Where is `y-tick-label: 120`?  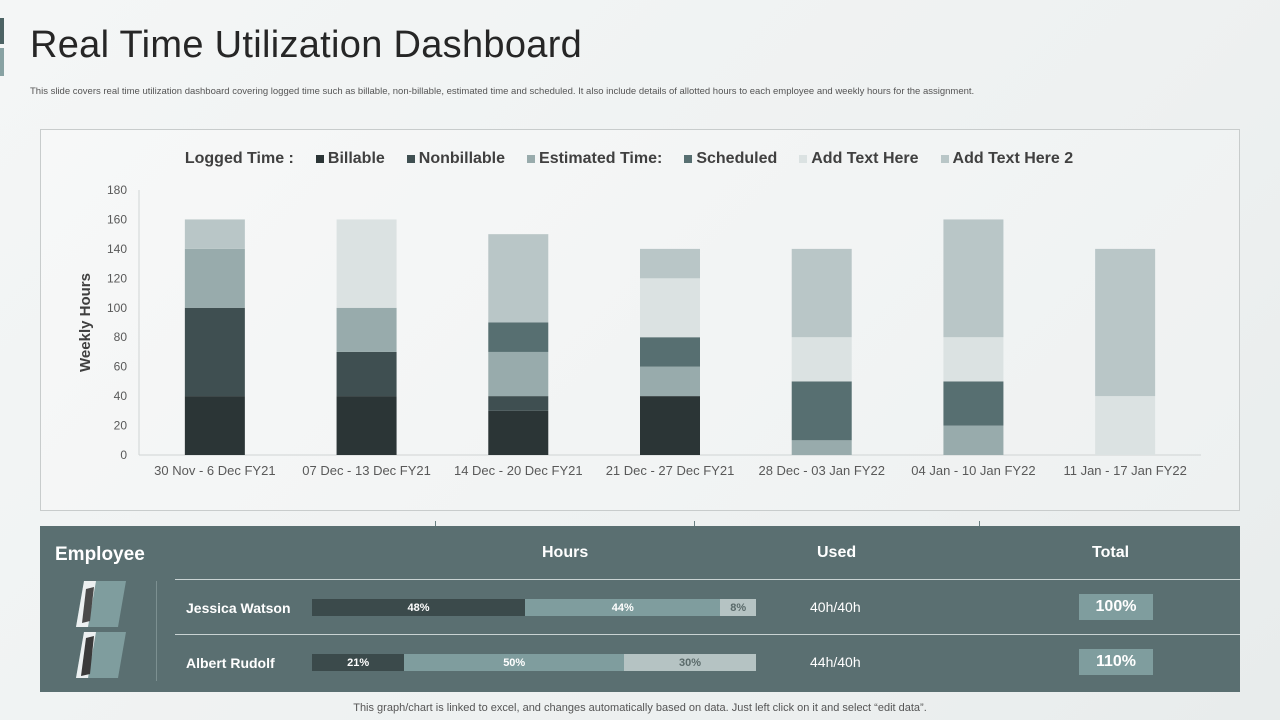
y-tick-label: 120 is located at coordinates (117, 278).